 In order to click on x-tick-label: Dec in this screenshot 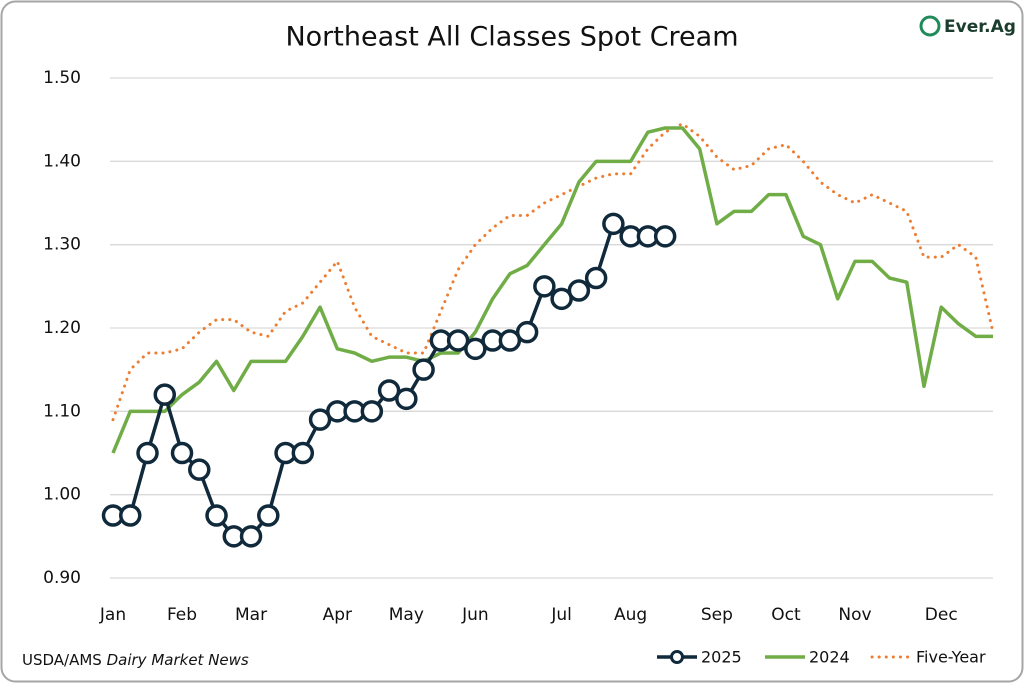, I will do `click(941, 615)`.